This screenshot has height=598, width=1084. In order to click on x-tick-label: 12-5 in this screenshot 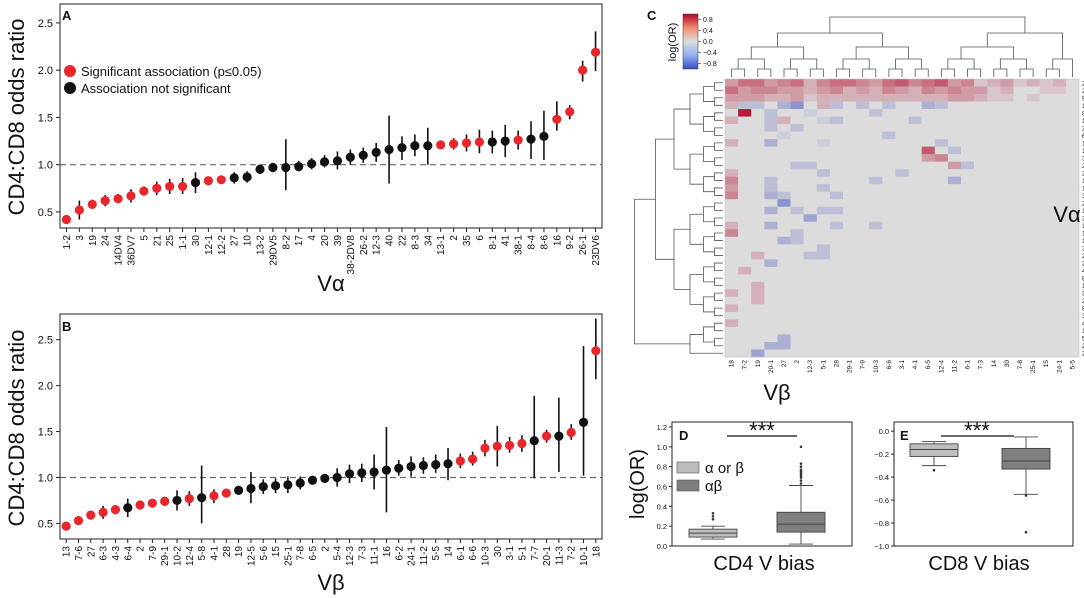, I will do `click(251, 556)`.